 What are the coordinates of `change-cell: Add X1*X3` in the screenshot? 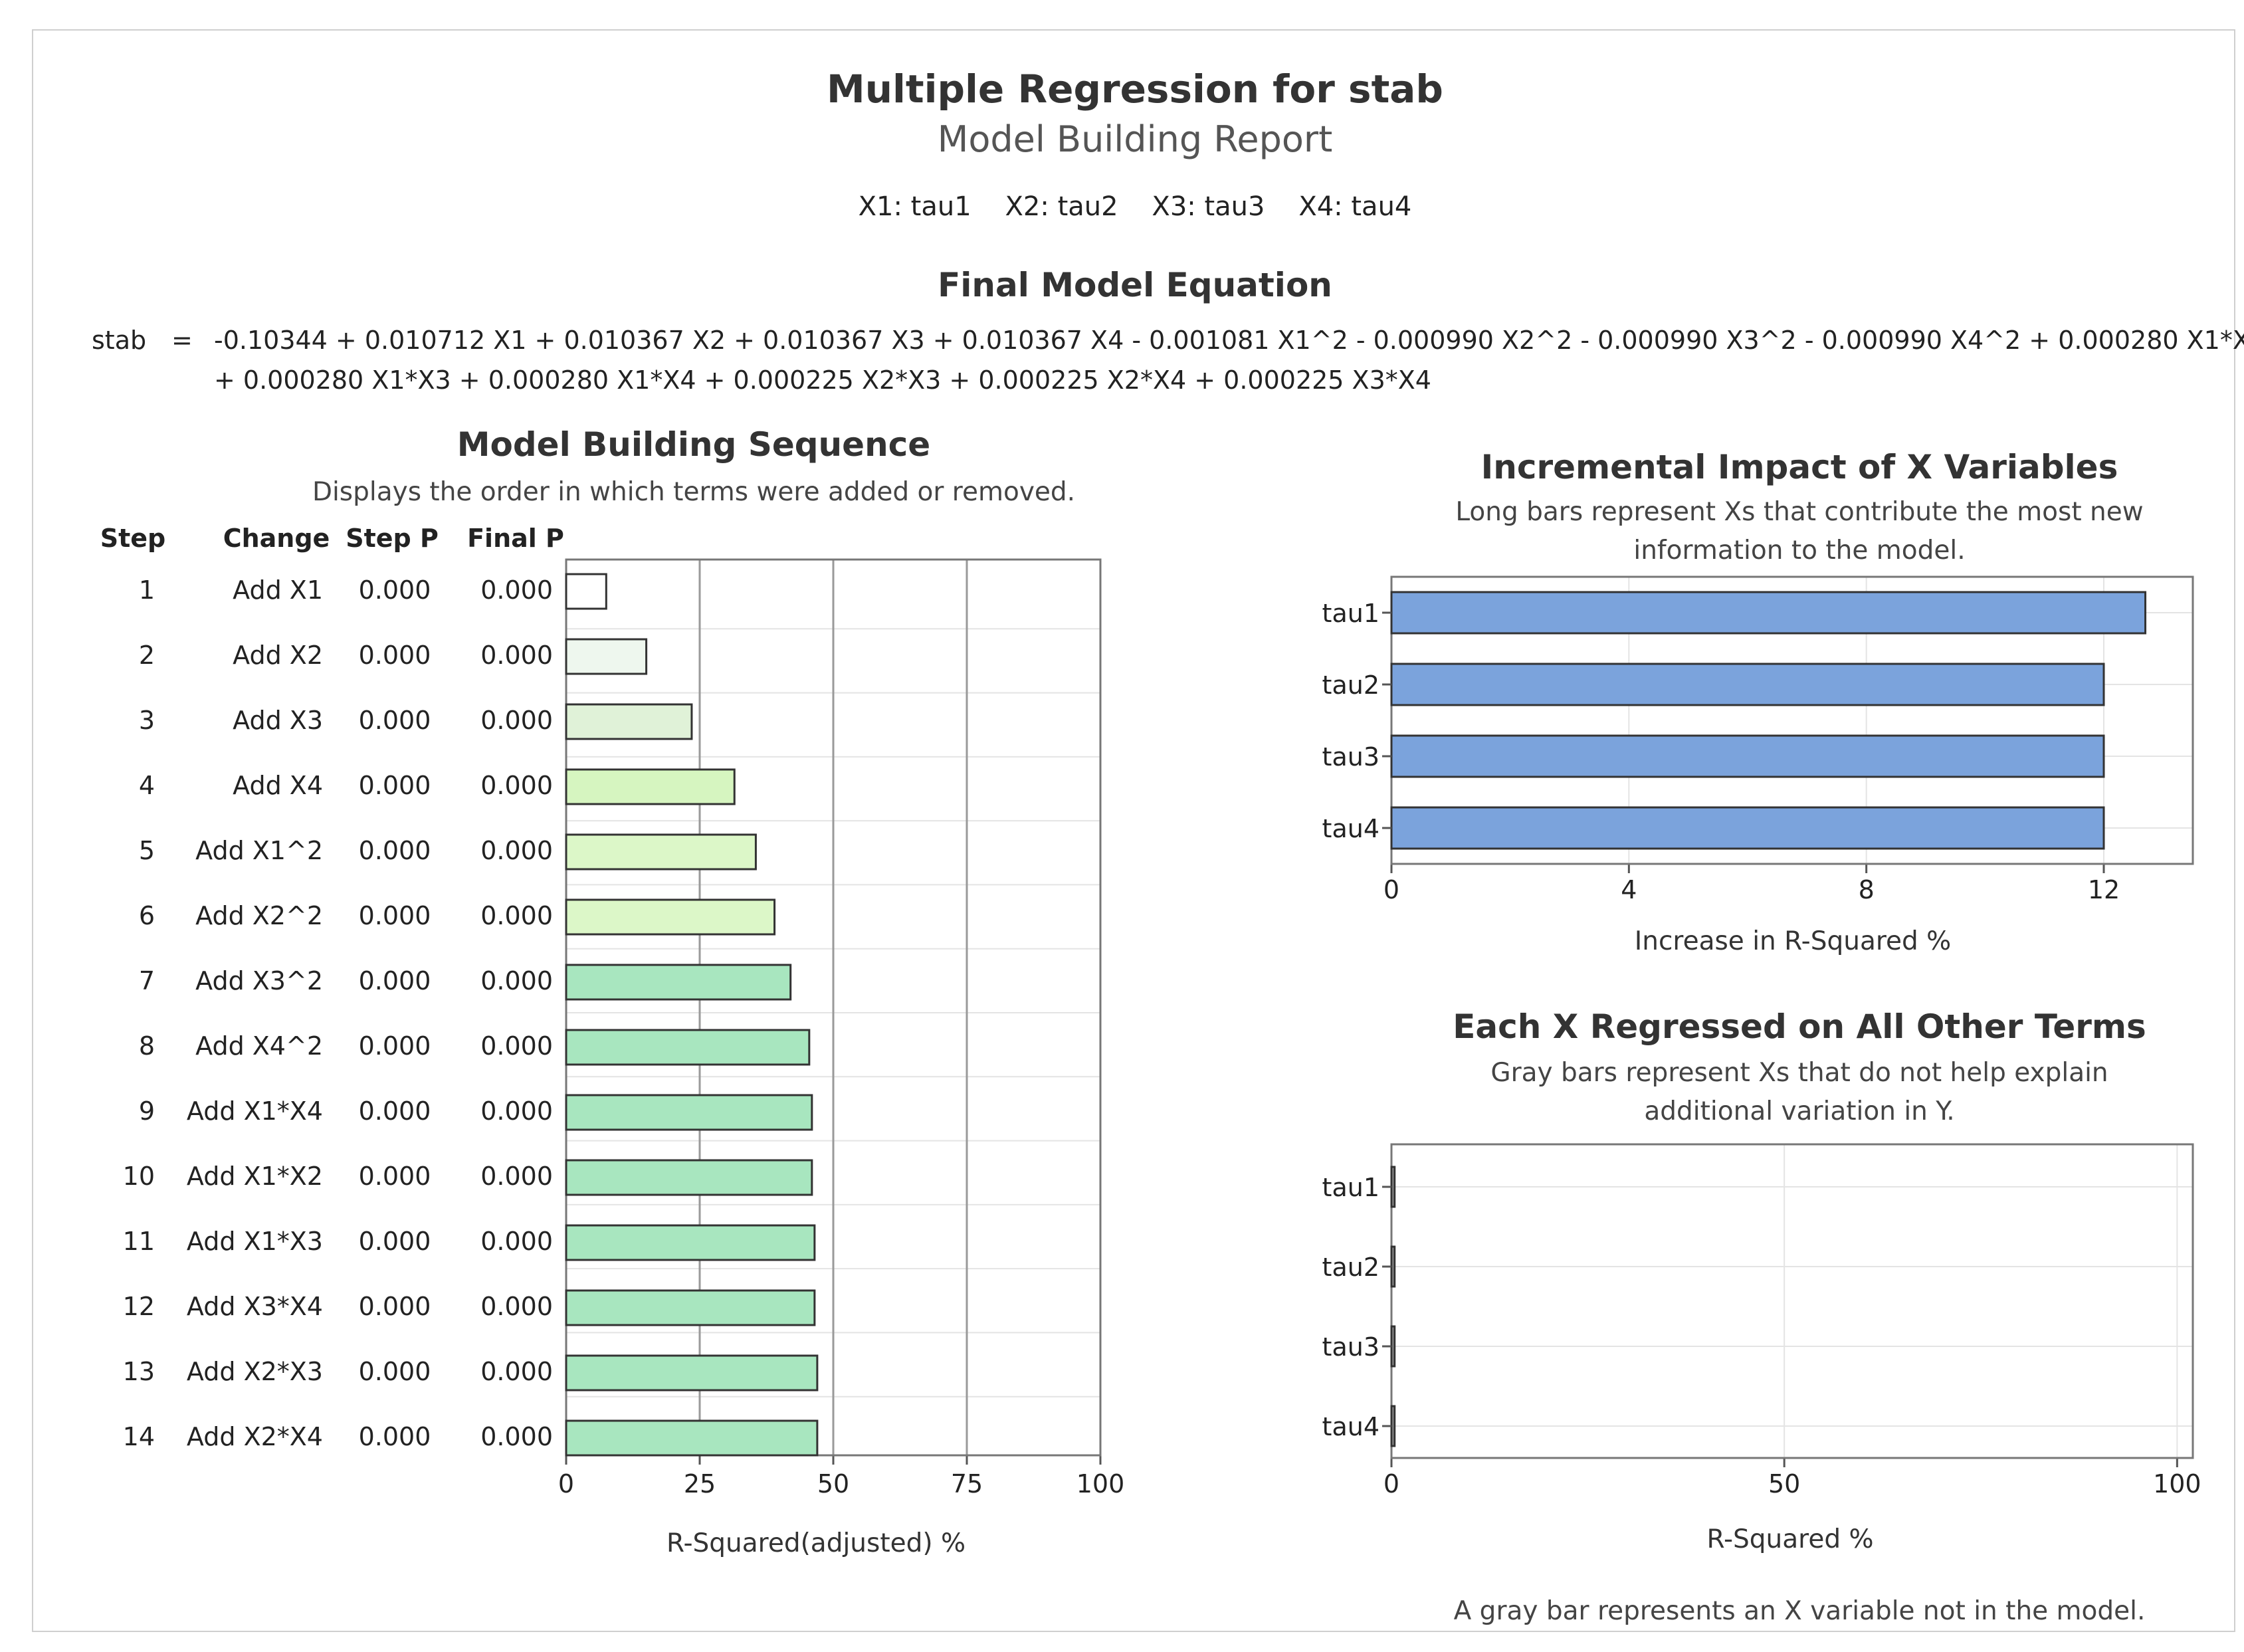 It's located at (254, 1242).